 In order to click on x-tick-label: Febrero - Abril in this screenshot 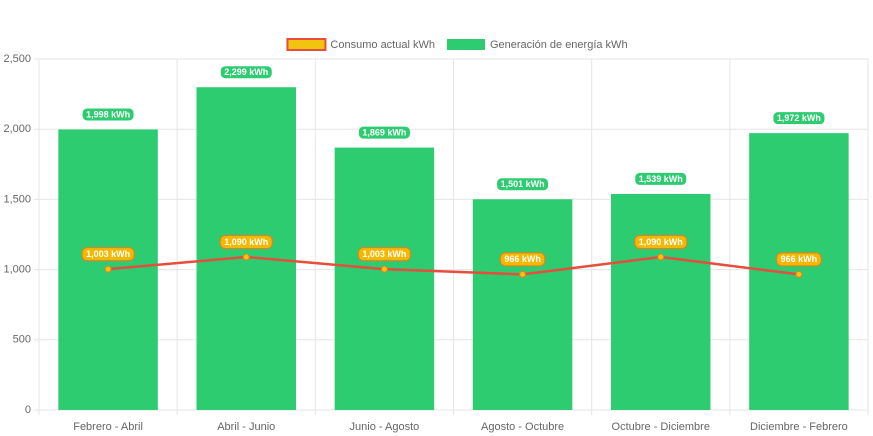, I will do `click(108, 427)`.